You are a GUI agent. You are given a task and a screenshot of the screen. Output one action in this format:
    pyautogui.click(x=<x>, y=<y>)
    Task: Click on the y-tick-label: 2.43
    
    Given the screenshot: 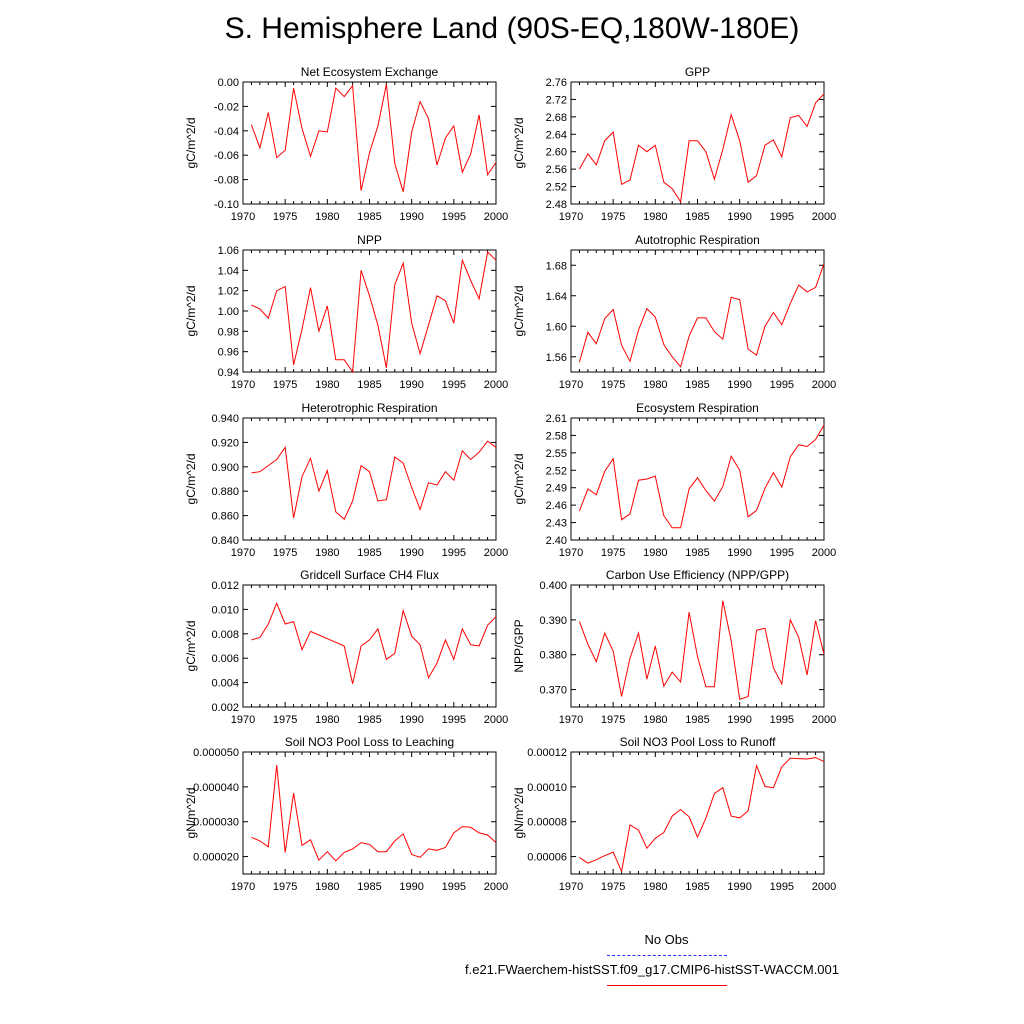 What is the action you would take?
    pyautogui.click(x=556, y=524)
    